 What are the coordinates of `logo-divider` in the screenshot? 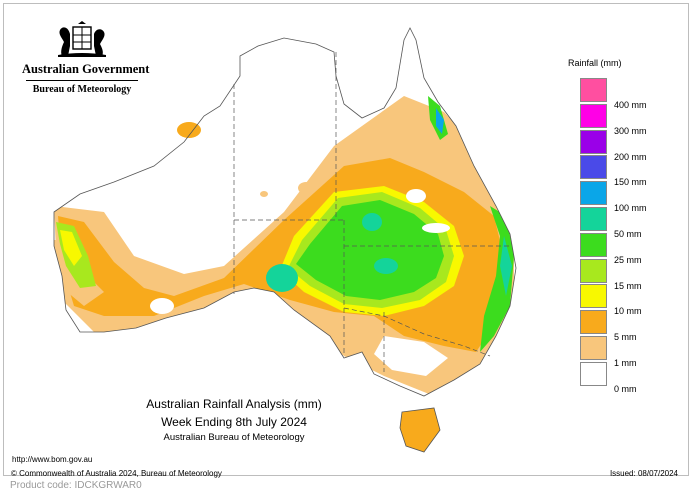 It's located at (82, 80).